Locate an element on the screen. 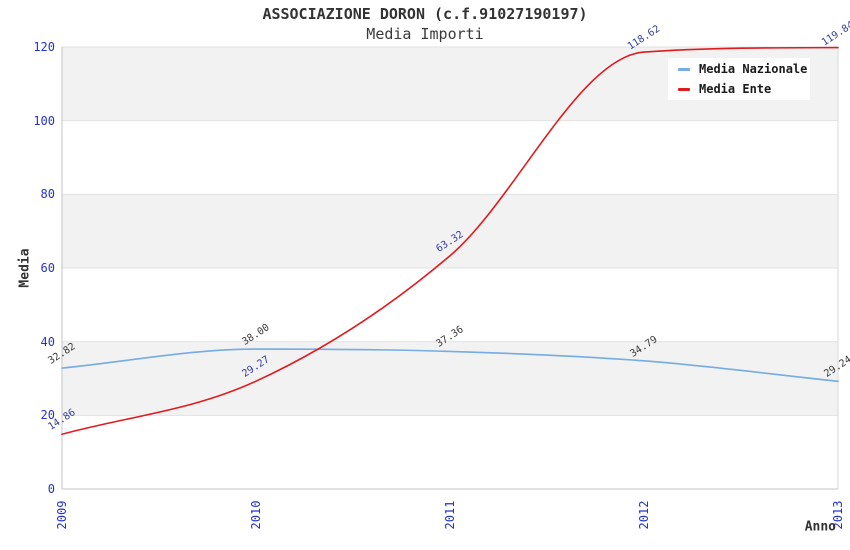 This screenshot has height=550, width=850. x-tick-label: 2009 is located at coordinates (62, 515).